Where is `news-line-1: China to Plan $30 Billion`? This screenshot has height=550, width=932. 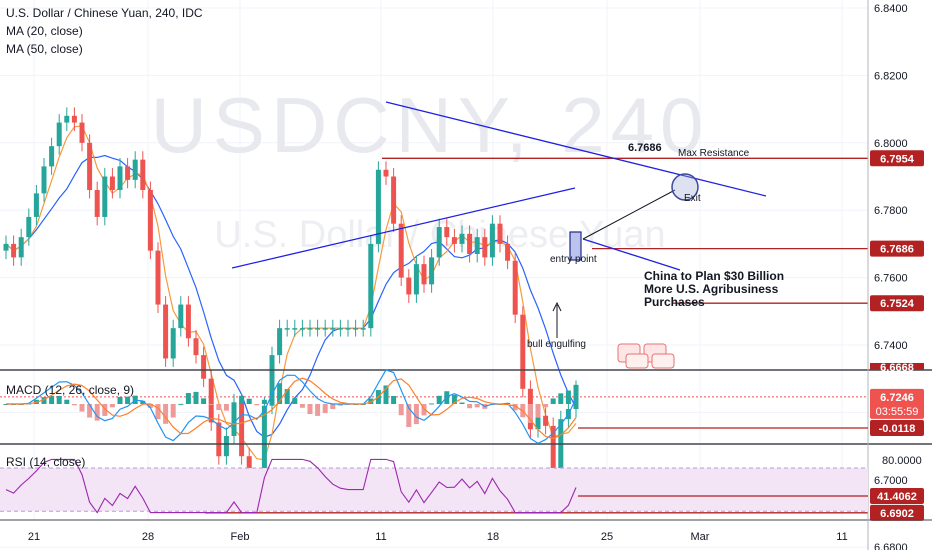 news-line-1: China to Plan $30 Billion is located at coordinates (714, 276).